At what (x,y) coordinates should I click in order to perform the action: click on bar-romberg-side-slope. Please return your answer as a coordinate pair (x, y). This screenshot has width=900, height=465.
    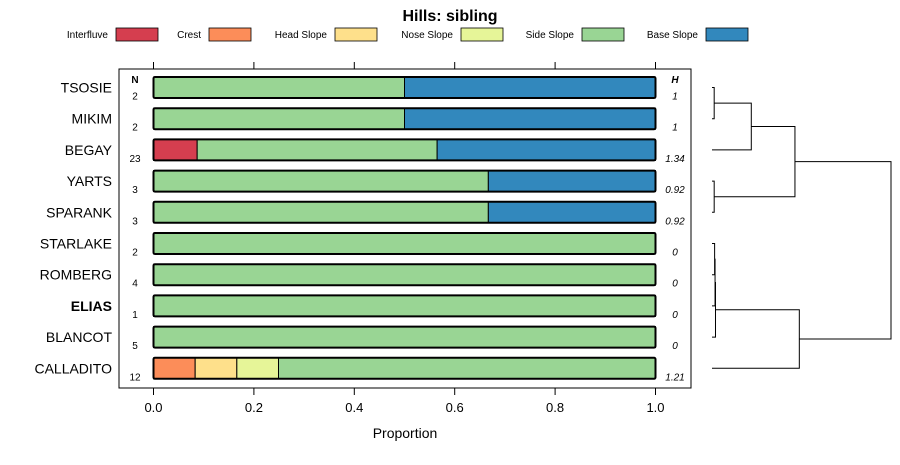
    Looking at the image, I should click on (404, 274).